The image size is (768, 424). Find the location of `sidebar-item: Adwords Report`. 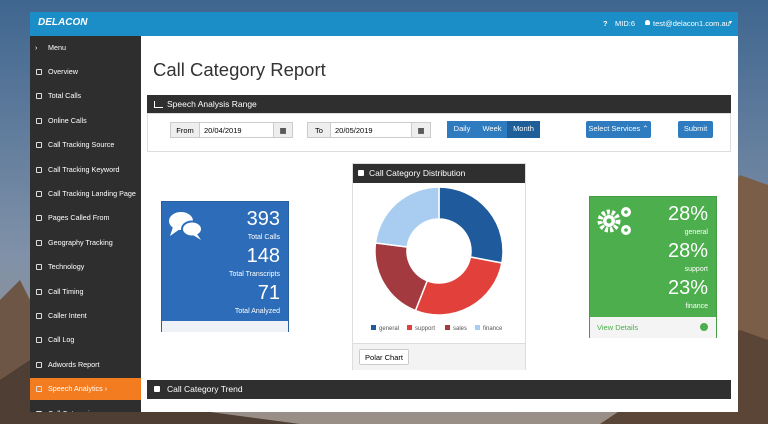

sidebar-item: Adwords Report is located at coordinates (85, 365).